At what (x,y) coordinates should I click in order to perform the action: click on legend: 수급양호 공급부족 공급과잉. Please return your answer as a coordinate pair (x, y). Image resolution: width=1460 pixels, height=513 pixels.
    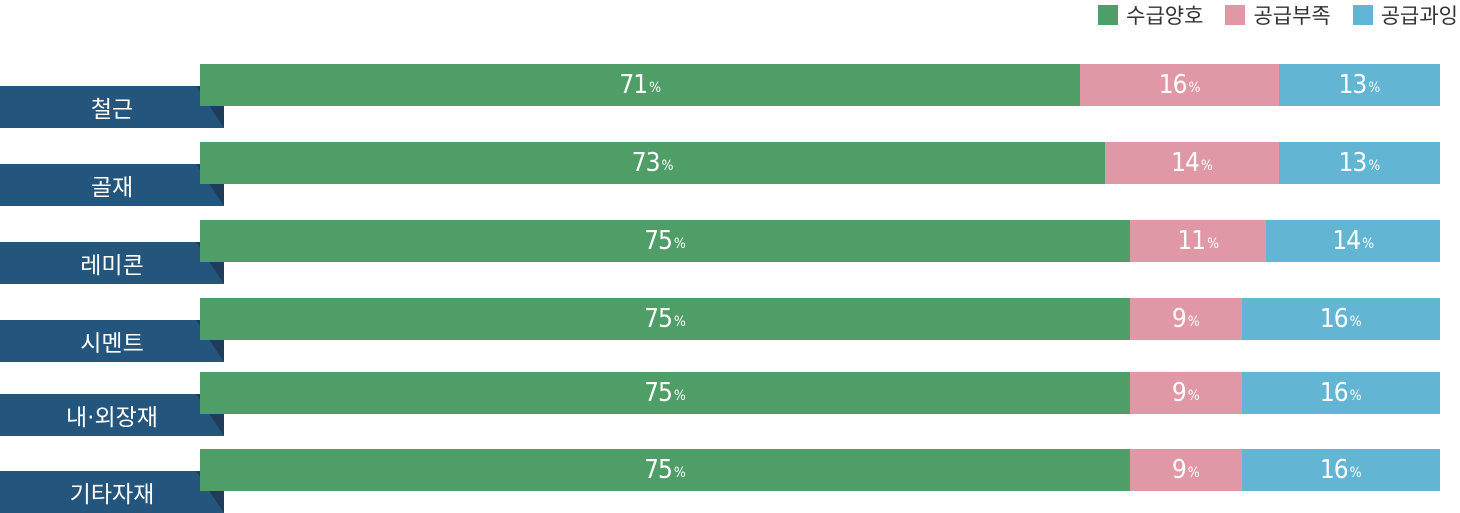
    Looking at the image, I should click on (1279, 15).